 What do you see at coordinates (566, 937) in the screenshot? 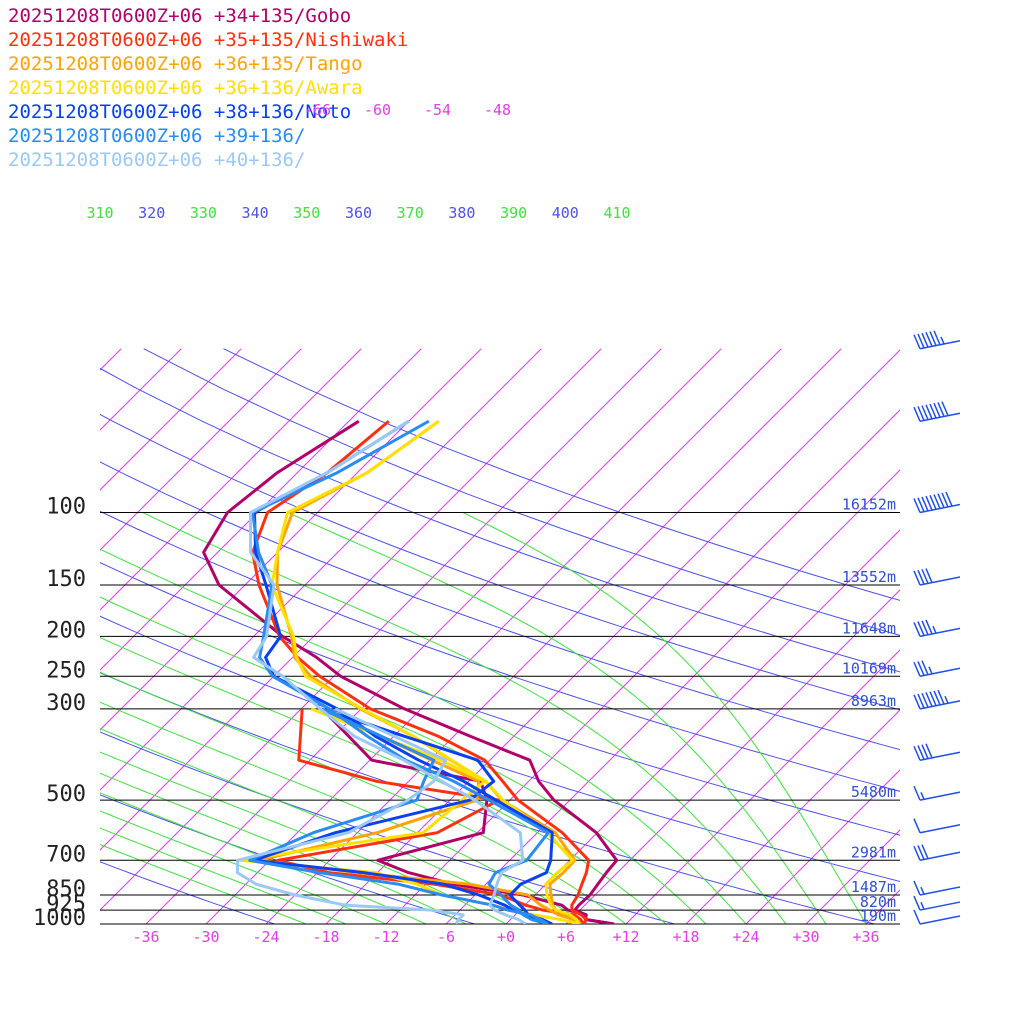
I see `x-tick-label: +6` at bounding box center [566, 937].